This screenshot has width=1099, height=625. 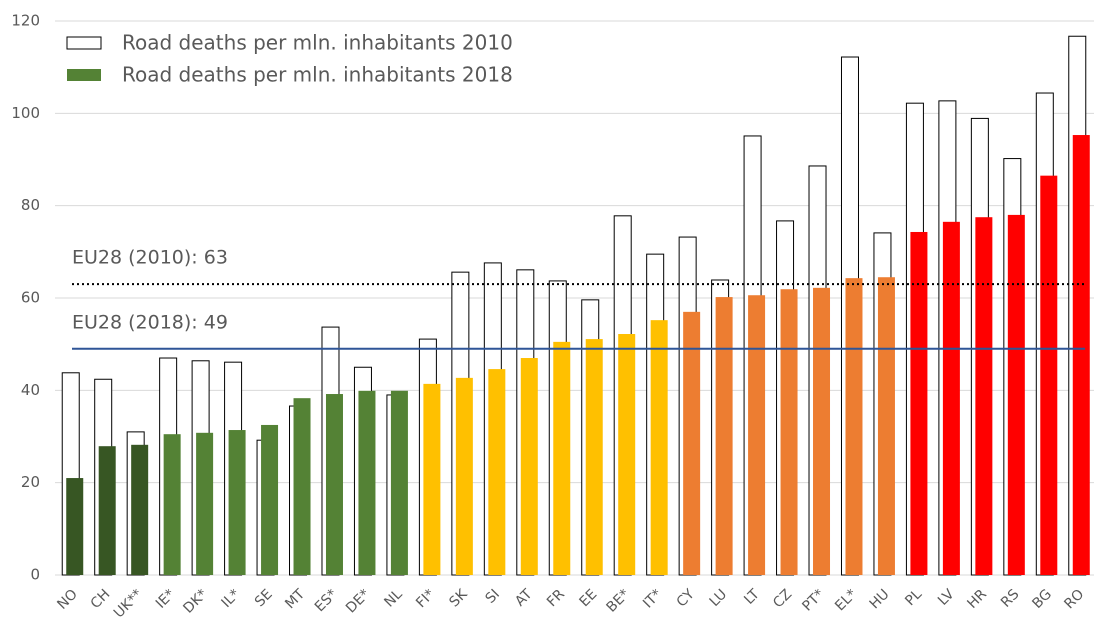 What do you see at coordinates (30, 482) in the screenshot?
I see `y-tick-label: 20` at bounding box center [30, 482].